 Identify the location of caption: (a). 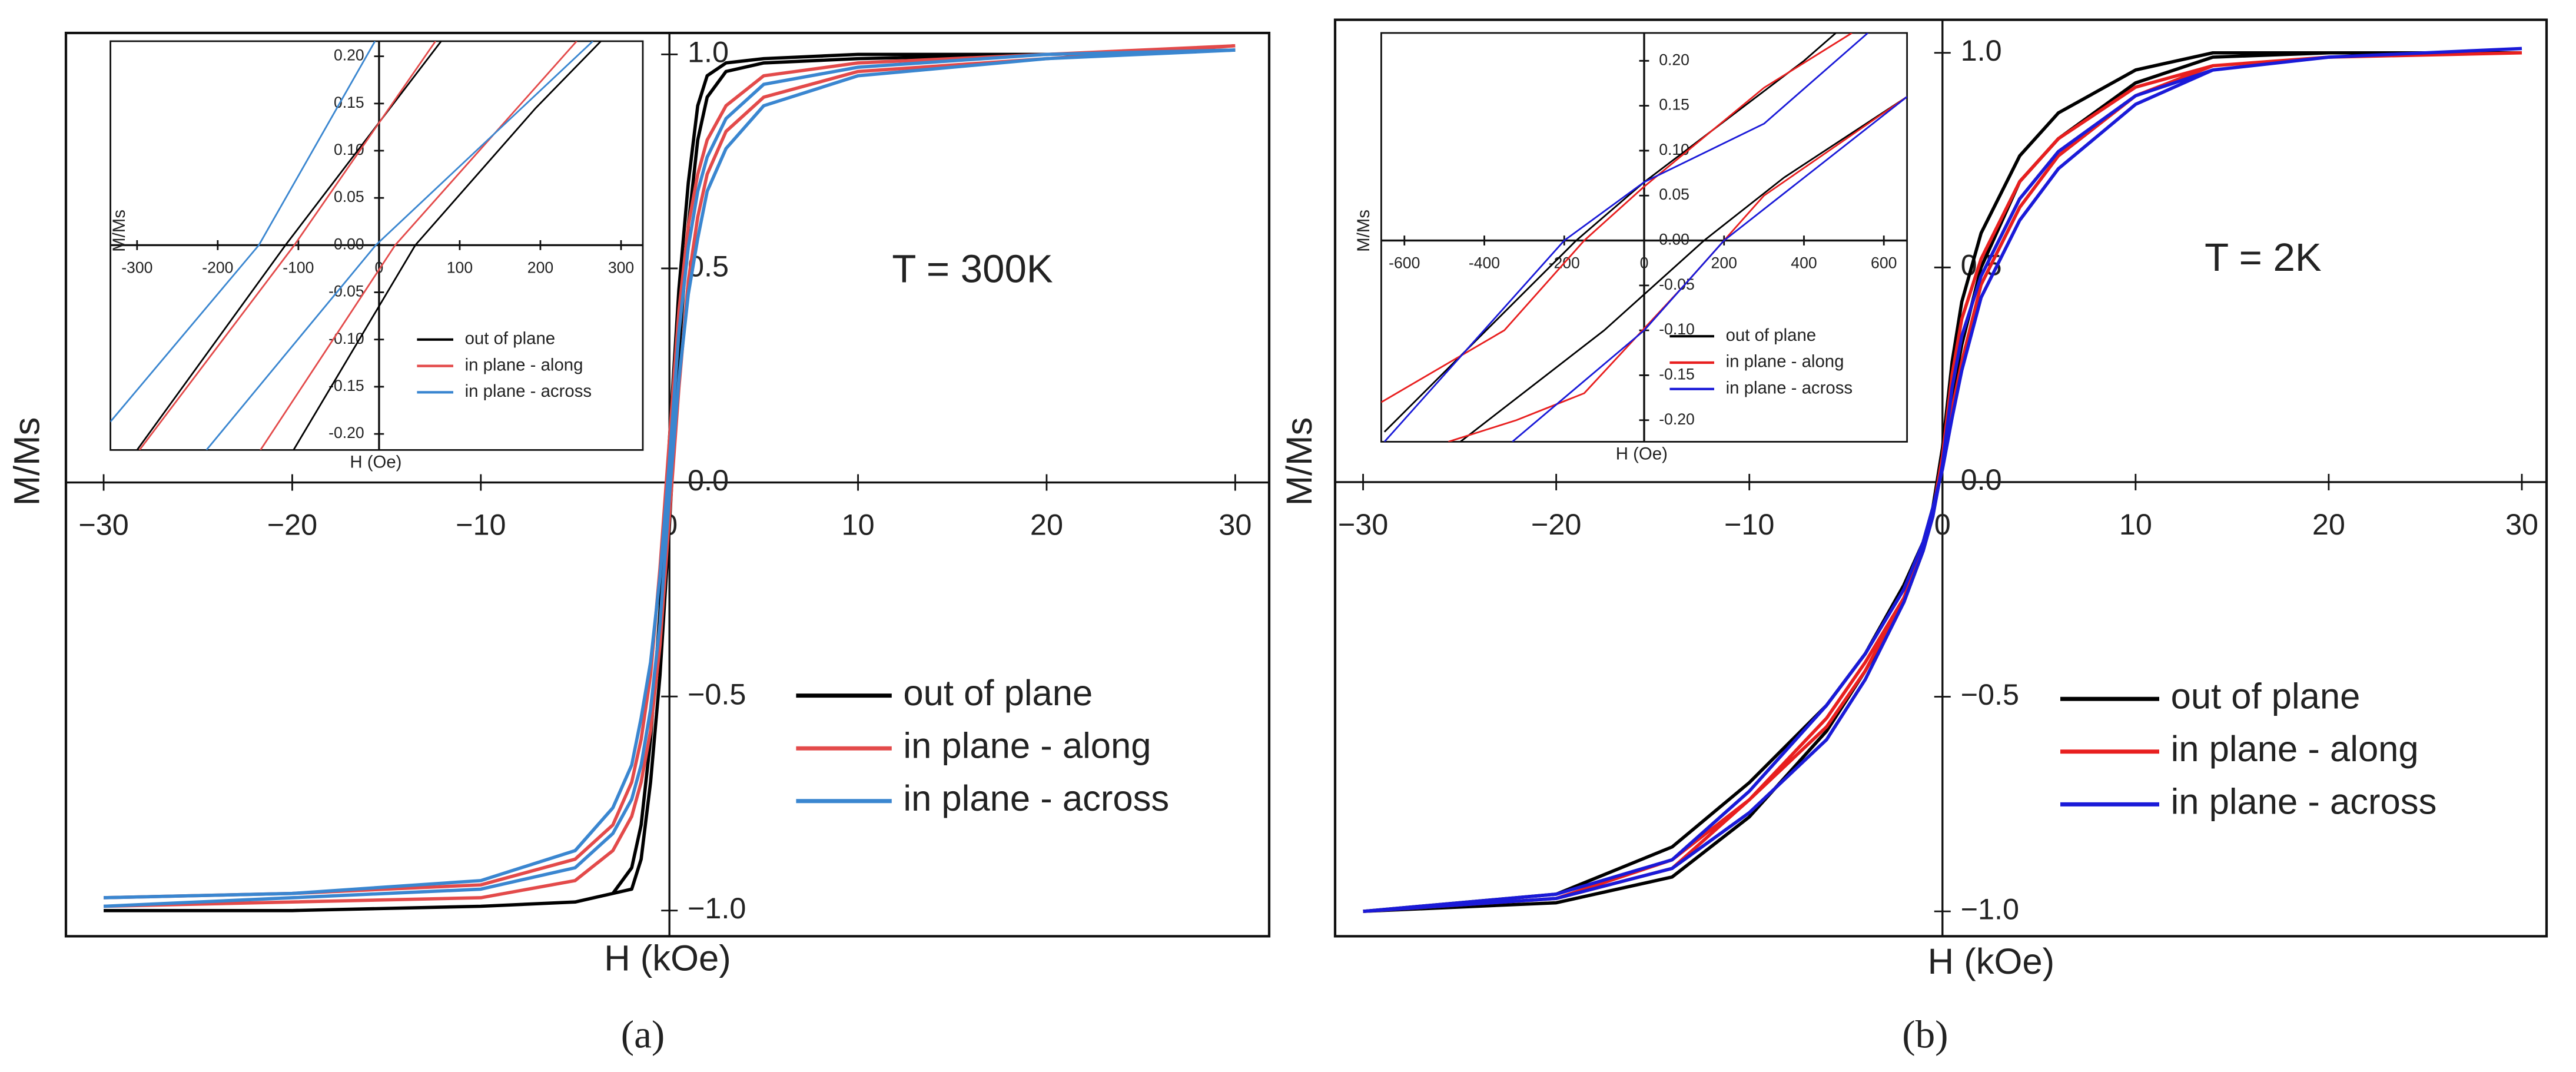
(643, 1034).